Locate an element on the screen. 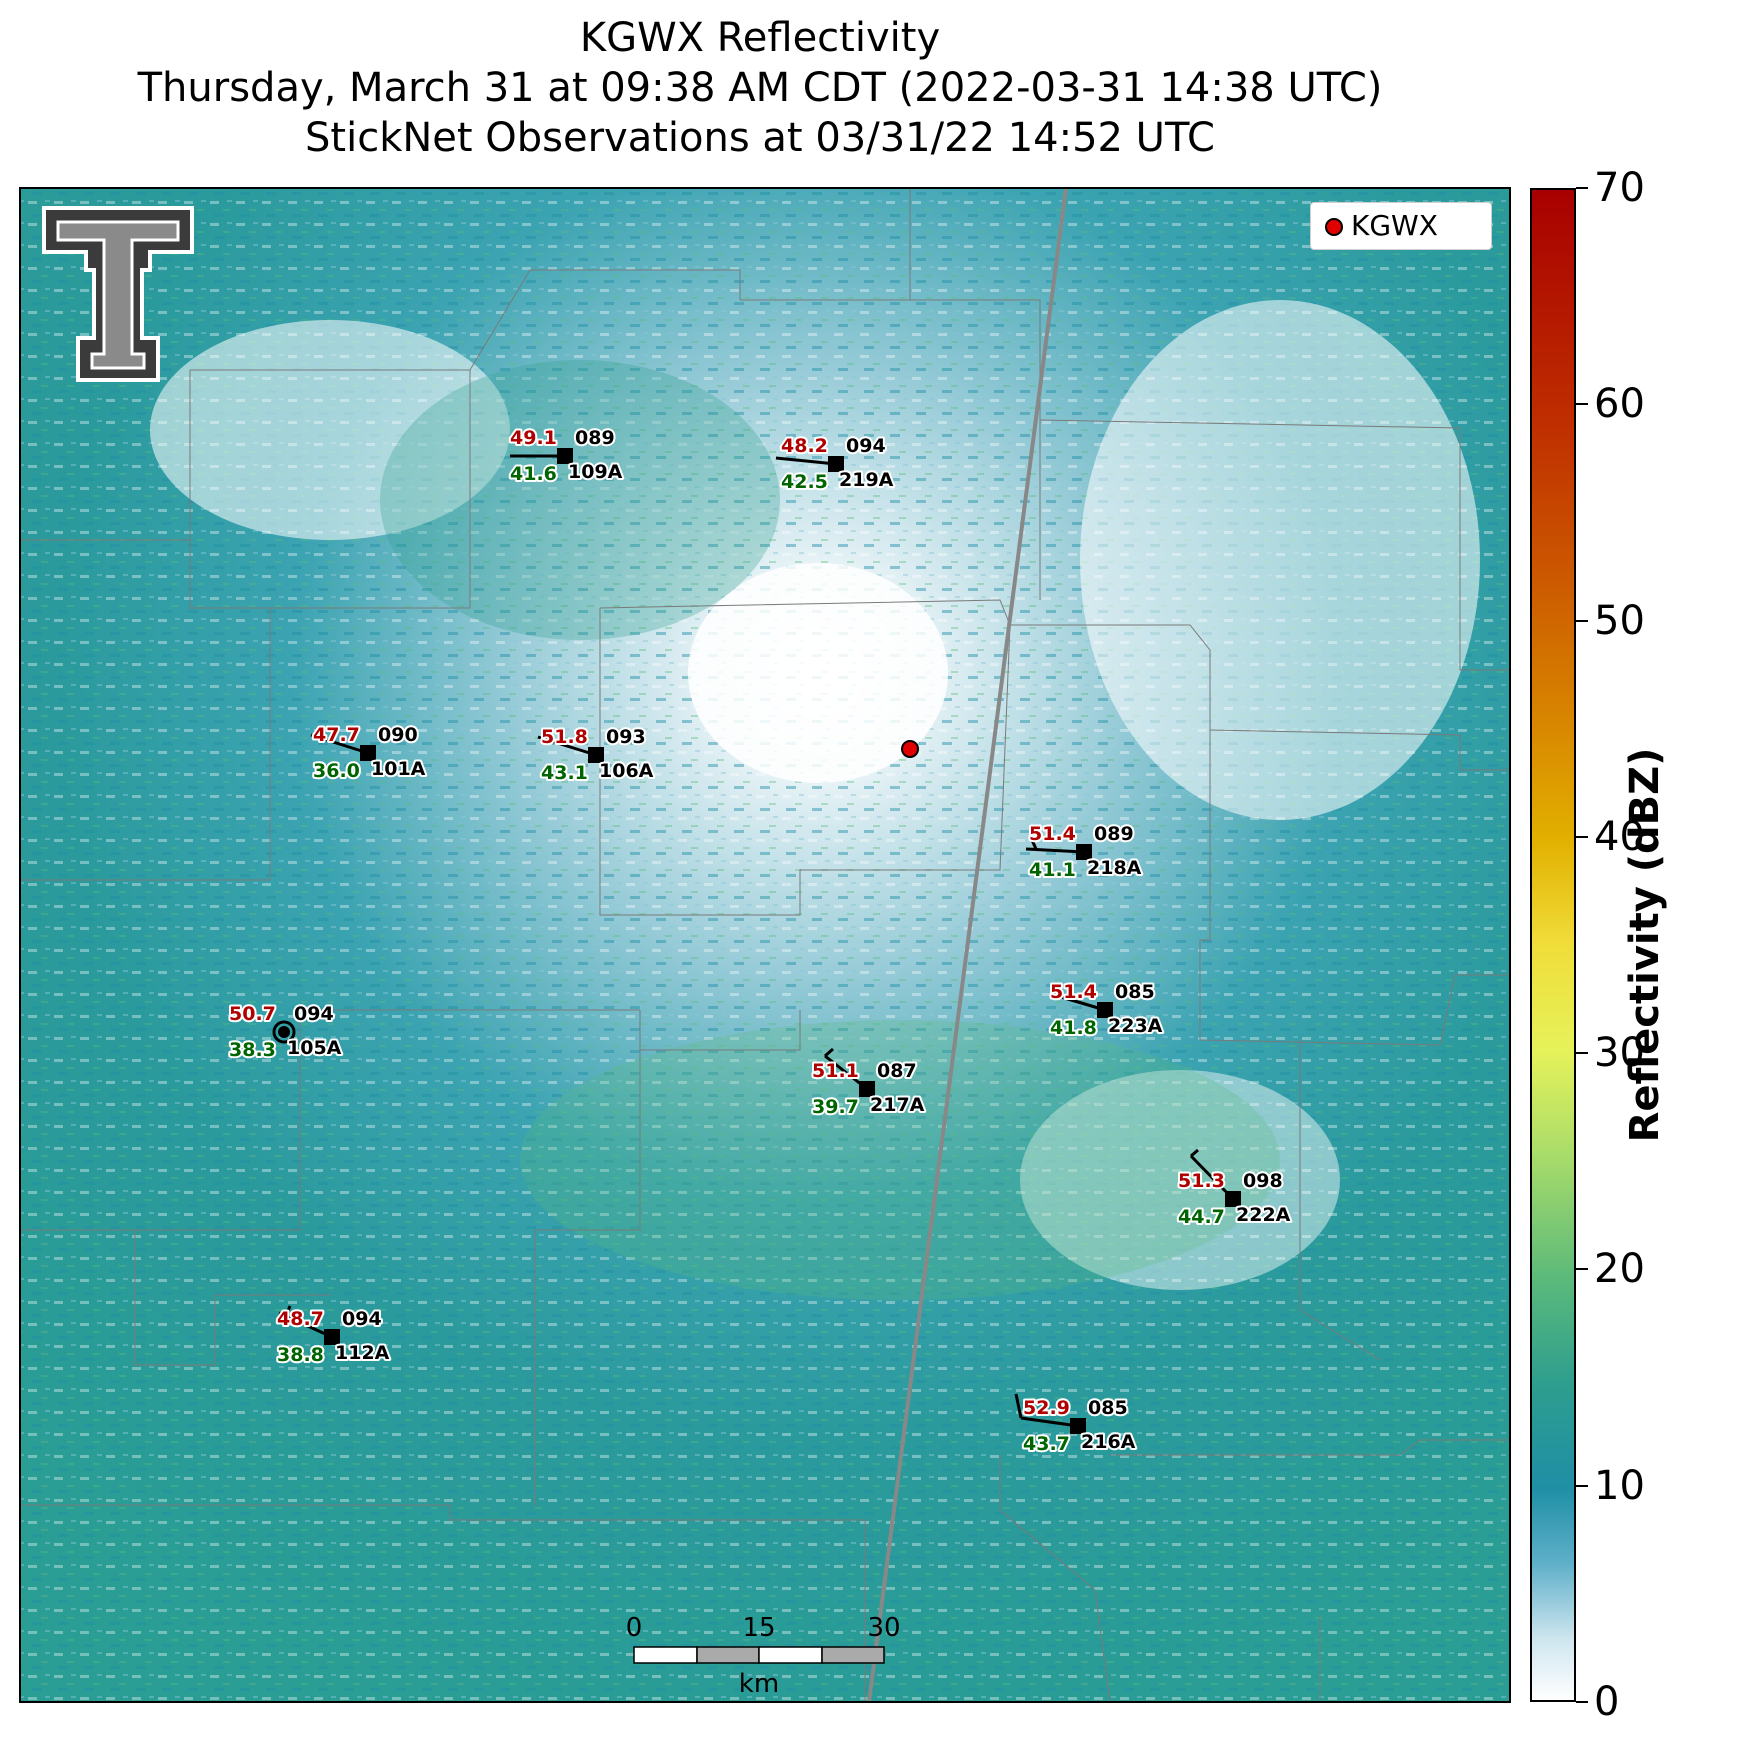 Image resolution: width=1738 pixels, height=1741 pixels. station-temperature: 51.3 is located at coordinates (1201, 1181).